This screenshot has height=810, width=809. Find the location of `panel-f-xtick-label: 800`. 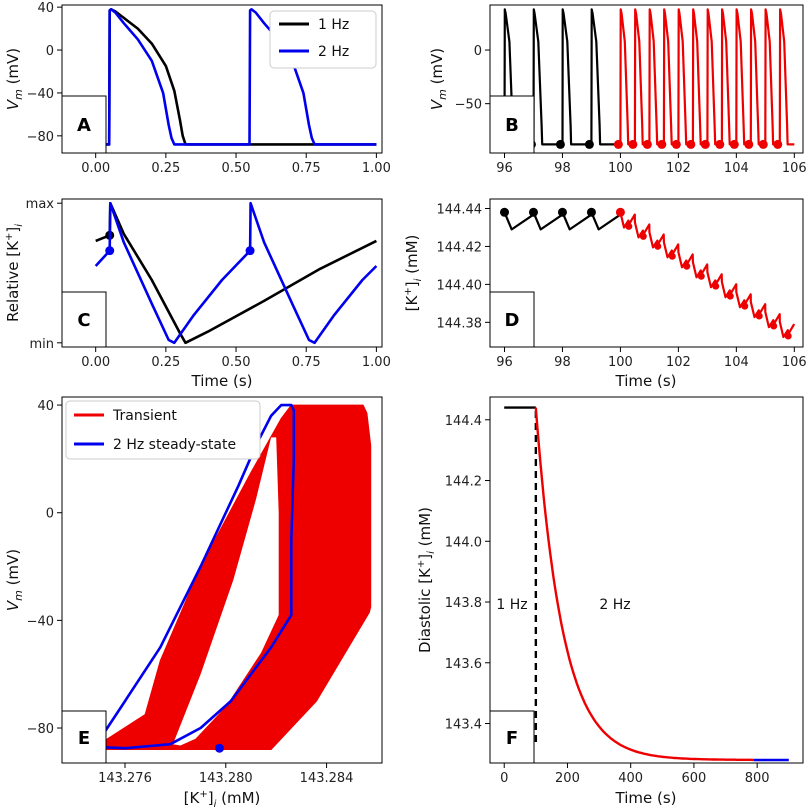

panel-f-xtick-label: 800 is located at coordinates (757, 778).